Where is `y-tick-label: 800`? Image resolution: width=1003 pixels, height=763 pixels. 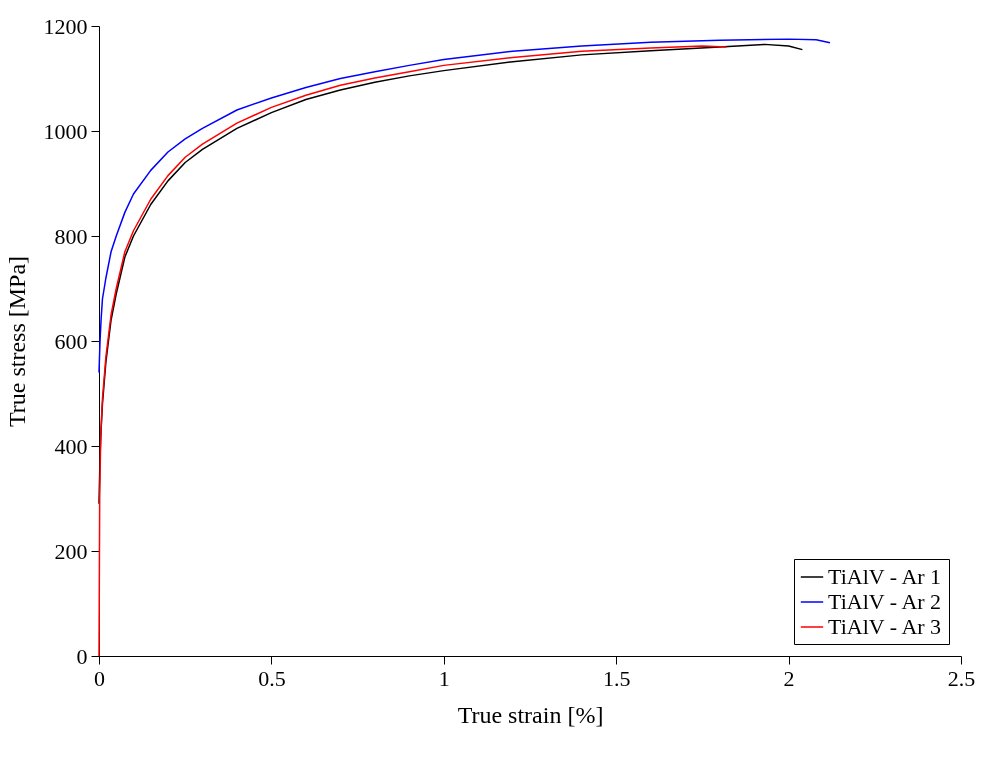 y-tick-label: 800 is located at coordinates (71, 236).